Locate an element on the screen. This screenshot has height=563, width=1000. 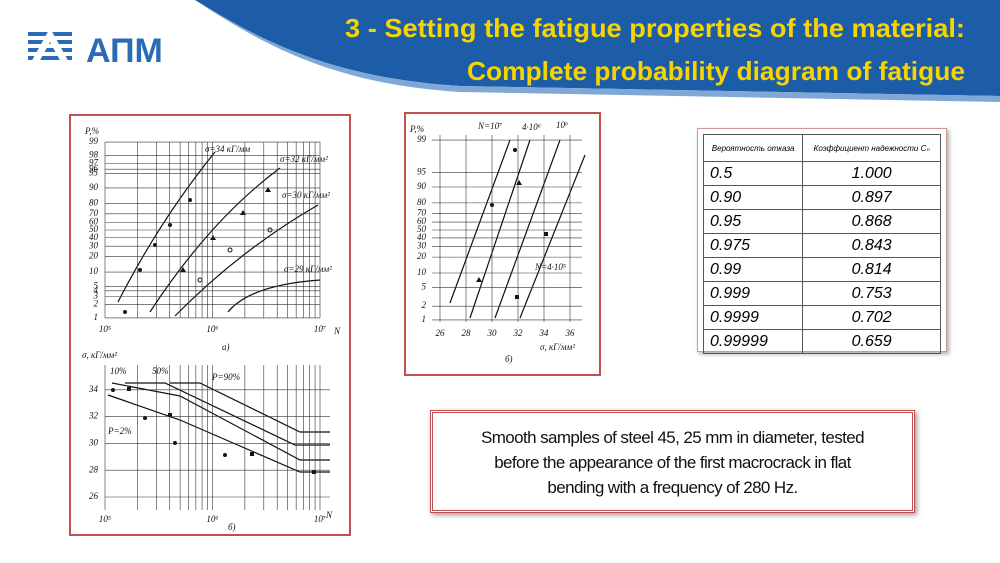
table-cell: 0.90 is located at coordinates (753, 197).